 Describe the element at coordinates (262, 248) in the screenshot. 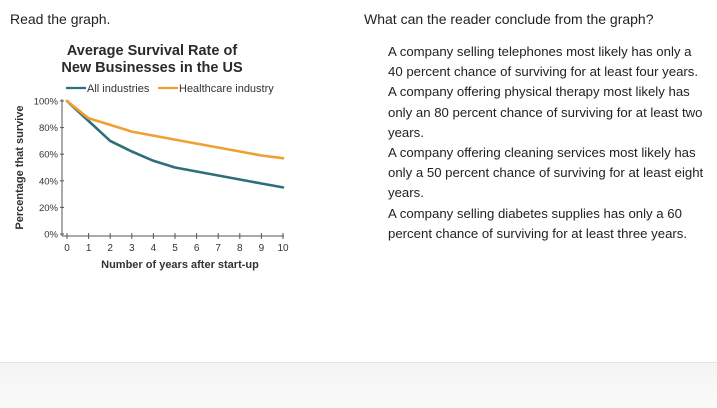

I see `x-tick-label-9: 9` at that location.